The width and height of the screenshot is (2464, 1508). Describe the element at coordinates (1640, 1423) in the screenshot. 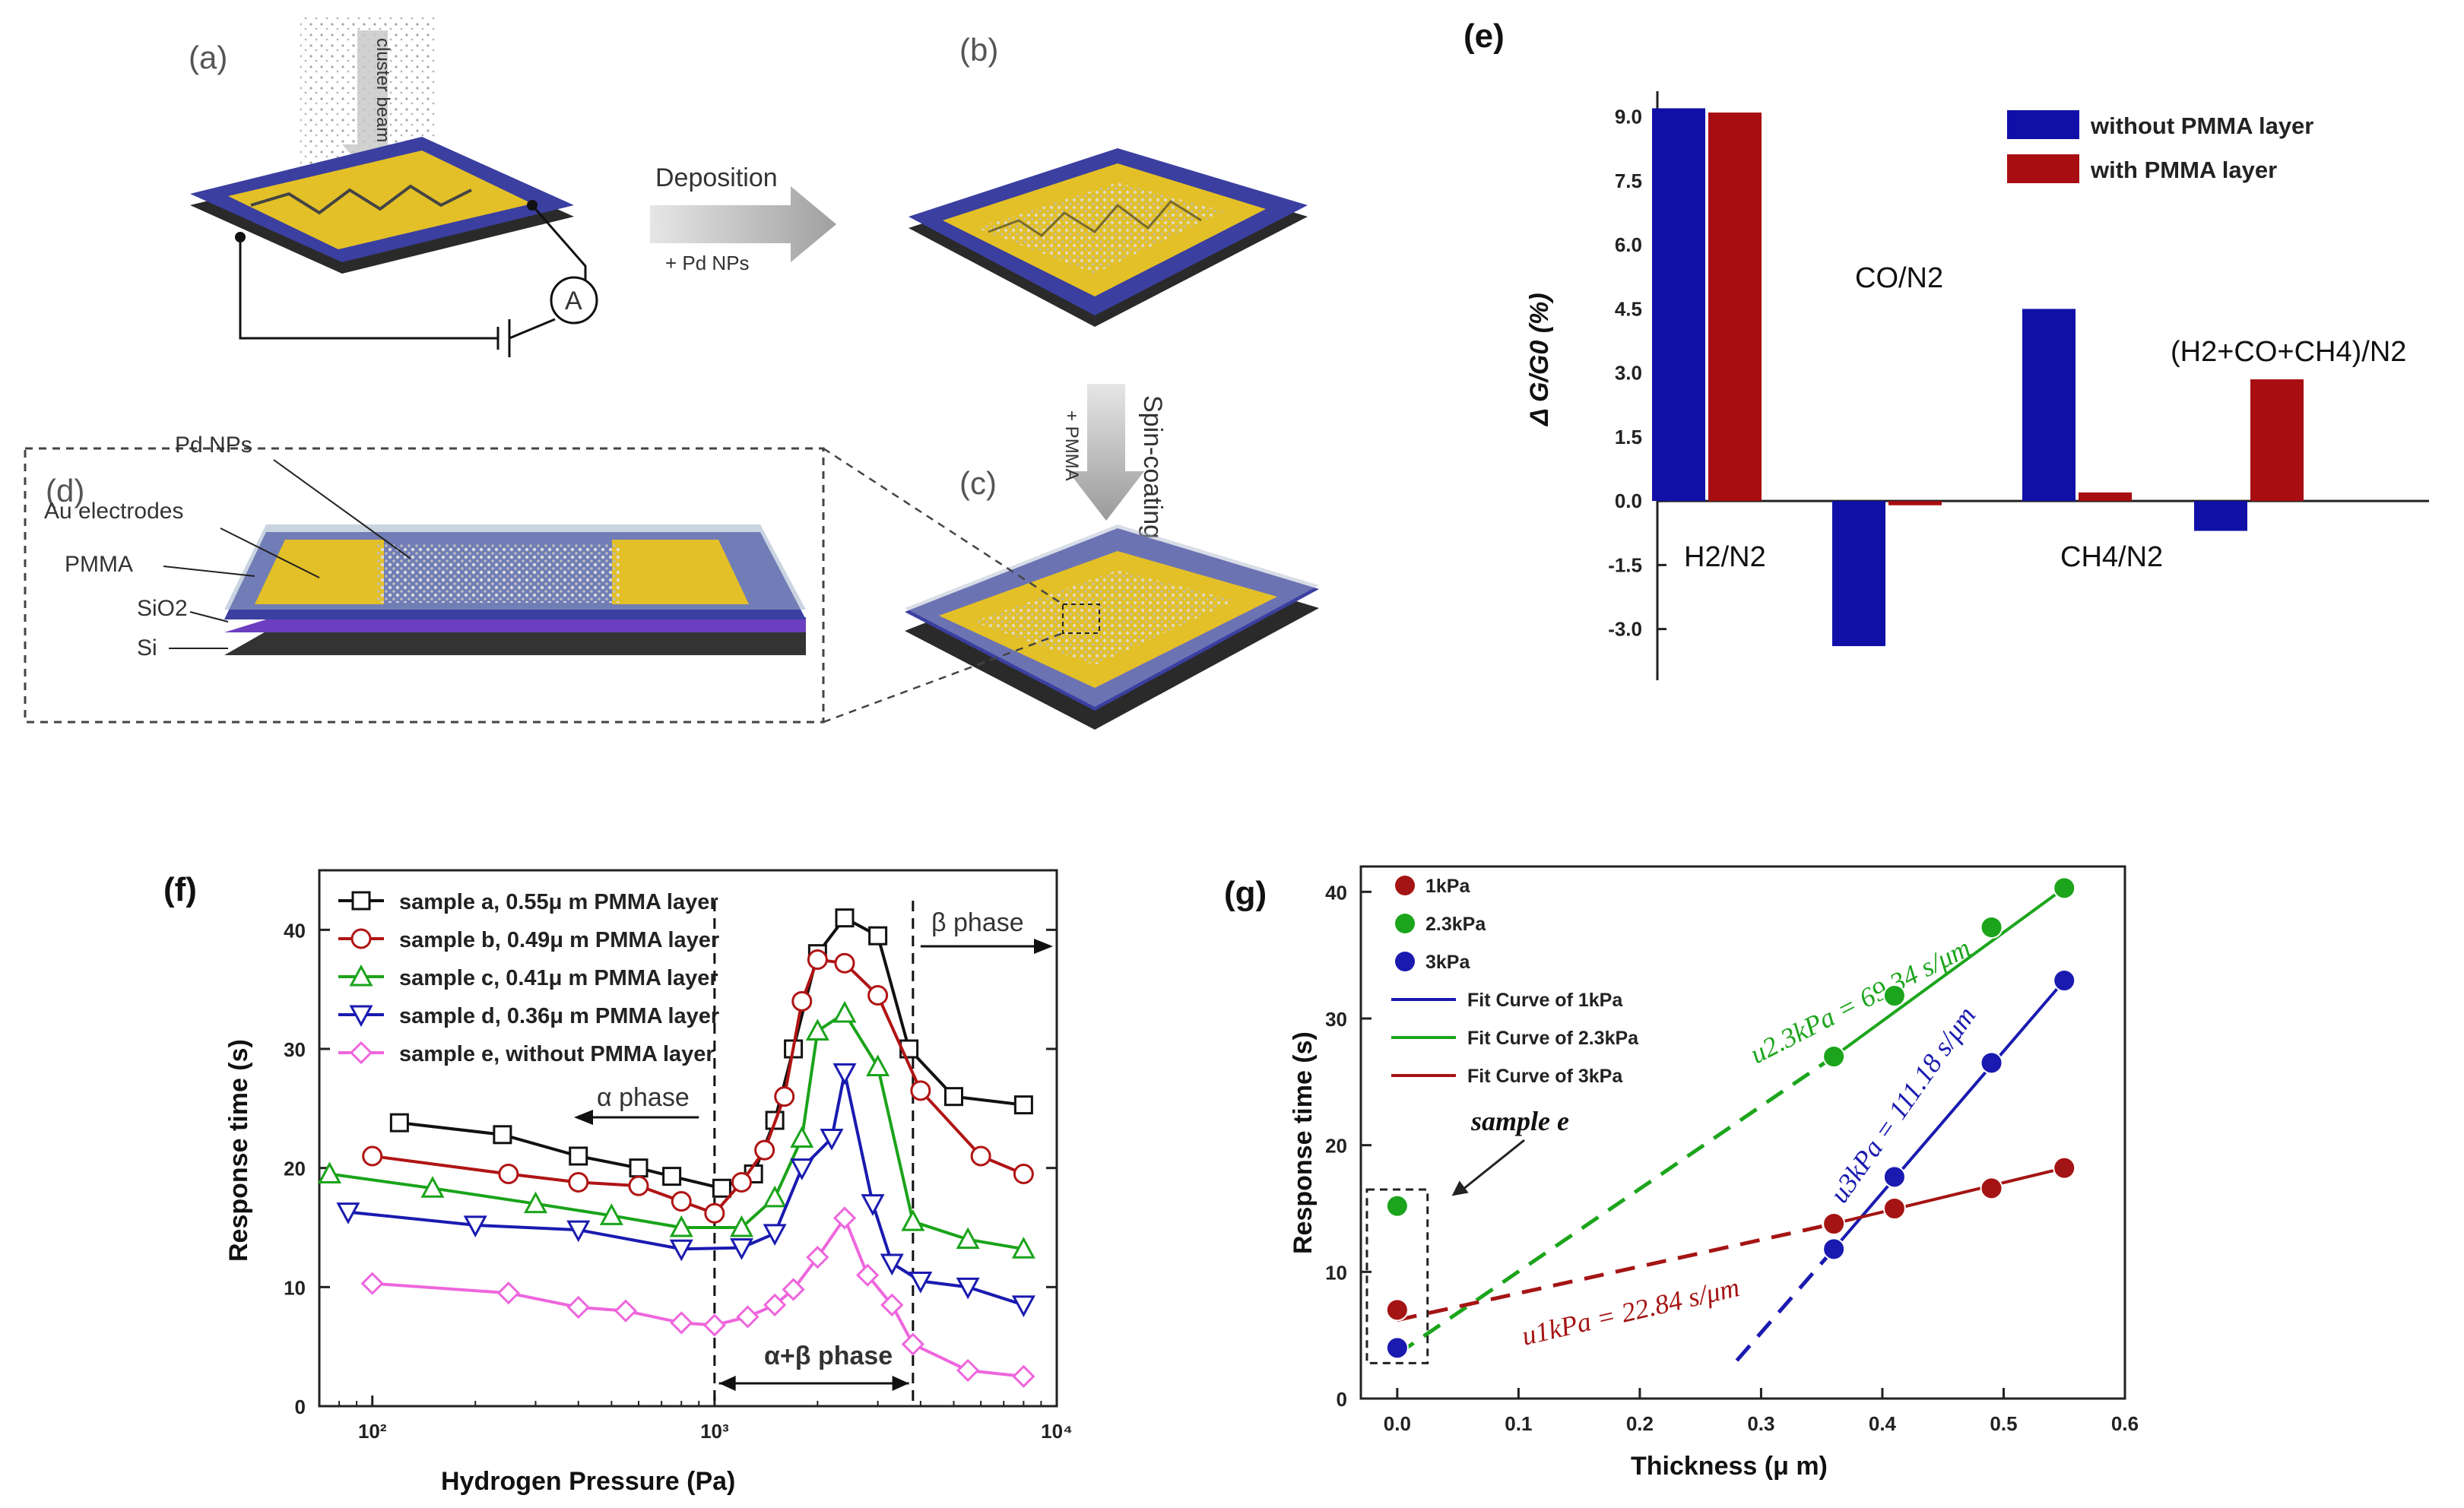

I see `chart-g-xtick-label: 0.2` at that location.